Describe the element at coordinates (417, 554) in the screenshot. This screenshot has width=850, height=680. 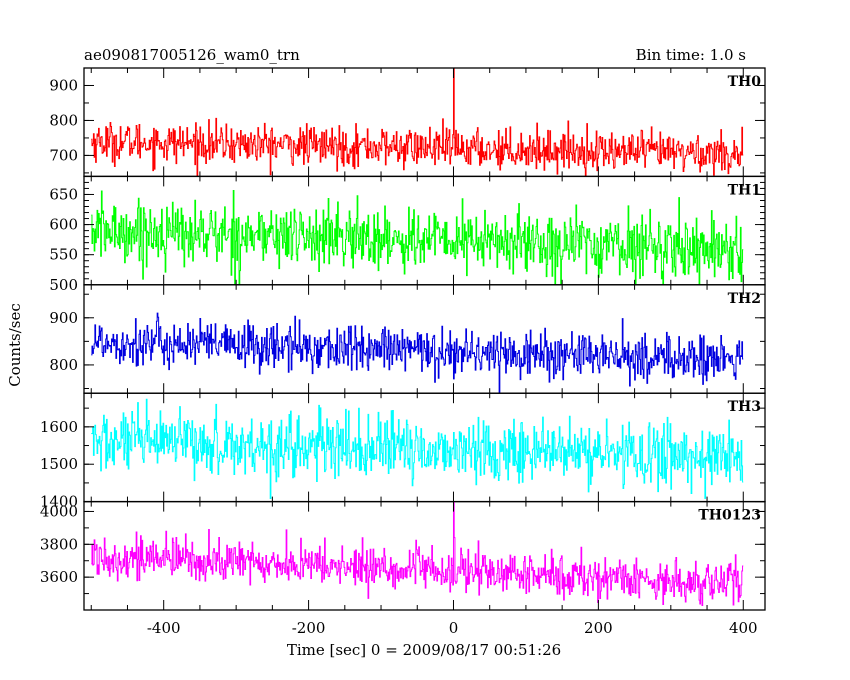
I see `series-line-th0123` at that location.